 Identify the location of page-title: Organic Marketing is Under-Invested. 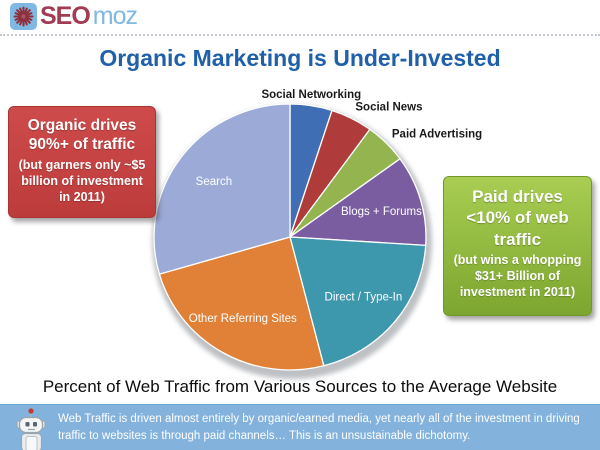
(300, 58).